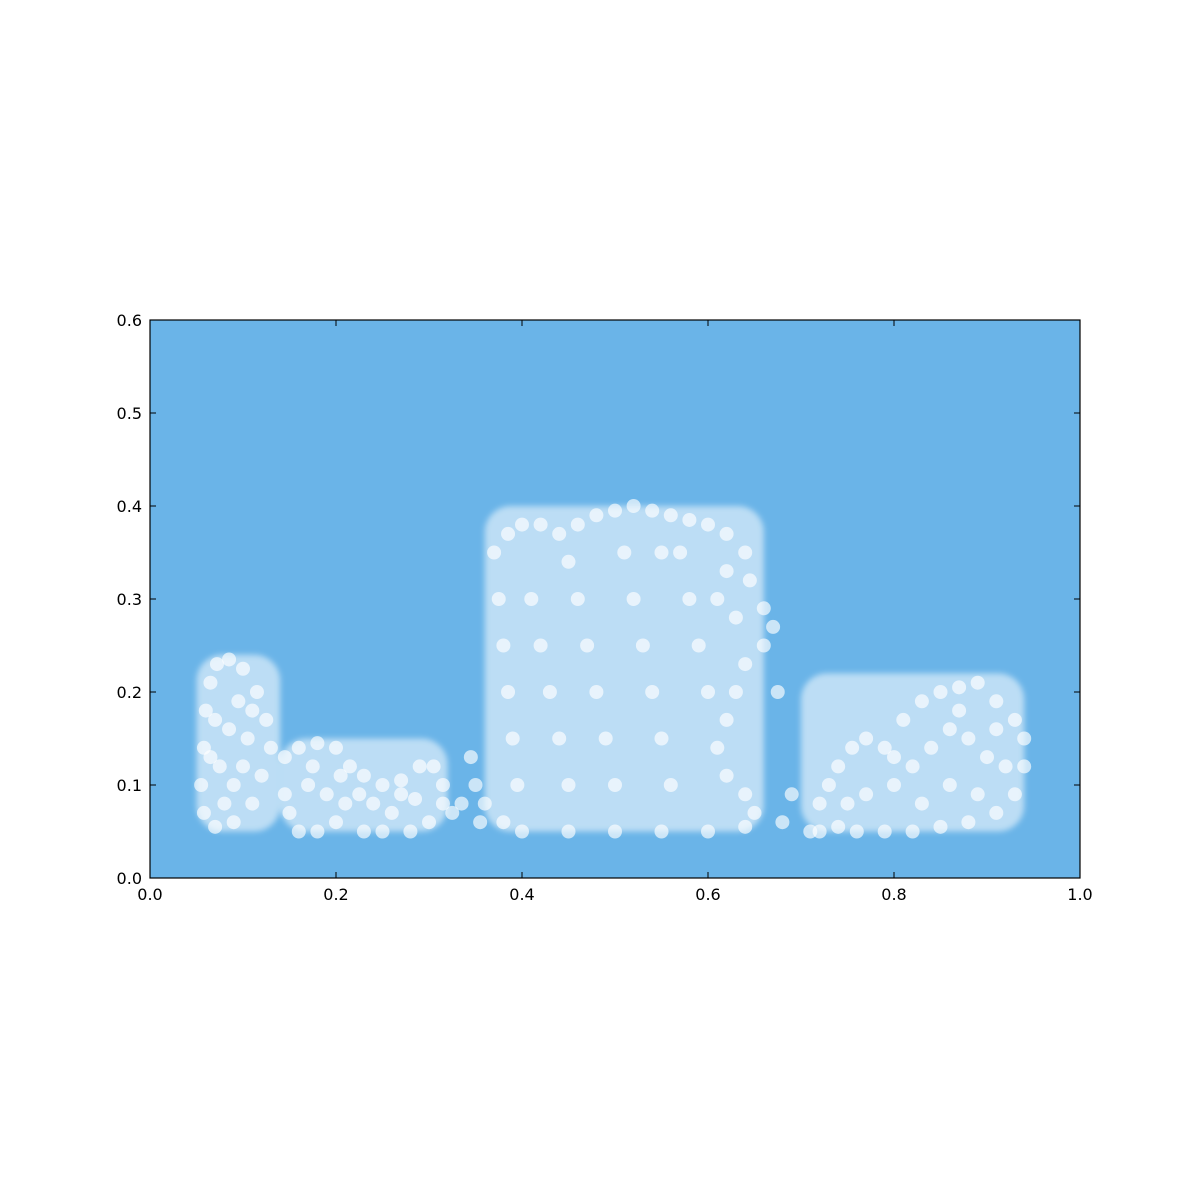 This screenshot has width=1200, height=1200. What do you see at coordinates (129, 320) in the screenshot?
I see `y-tick-label: 0.6` at bounding box center [129, 320].